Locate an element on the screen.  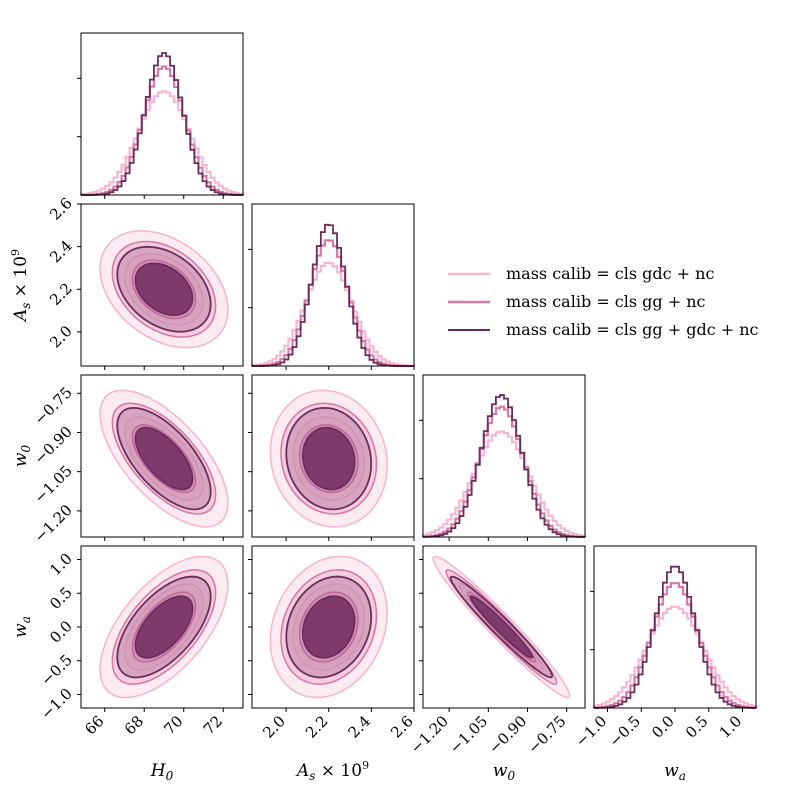
y-tick-label: −1.0 is located at coordinates (56, 704).